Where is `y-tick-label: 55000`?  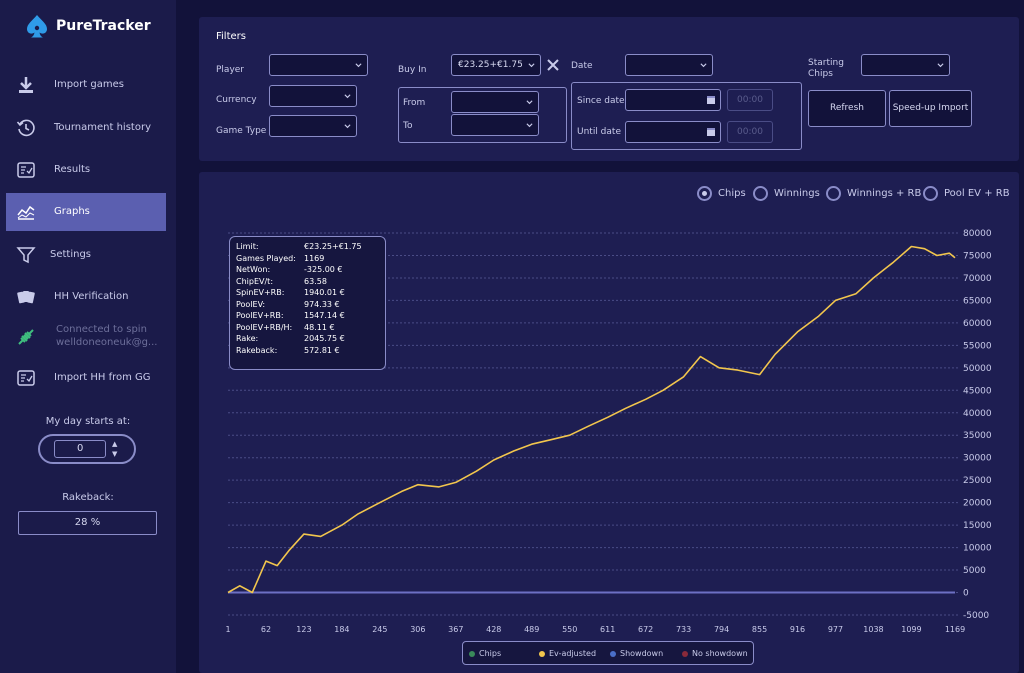
y-tick-label: 55000 is located at coordinates (977, 346).